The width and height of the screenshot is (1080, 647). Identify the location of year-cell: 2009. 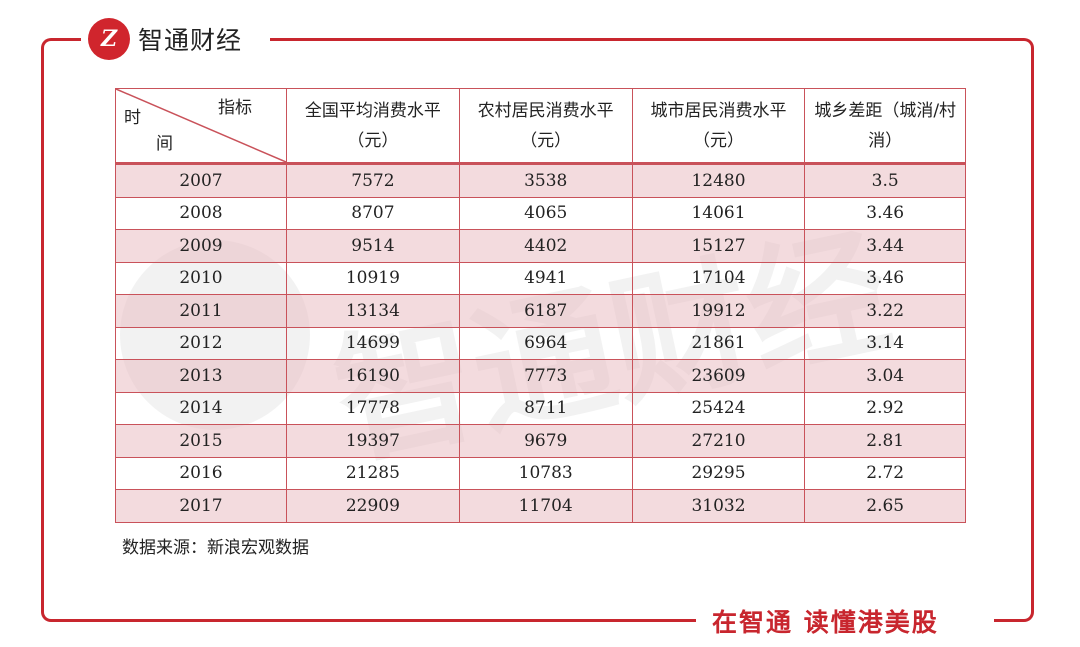
(201, 246).